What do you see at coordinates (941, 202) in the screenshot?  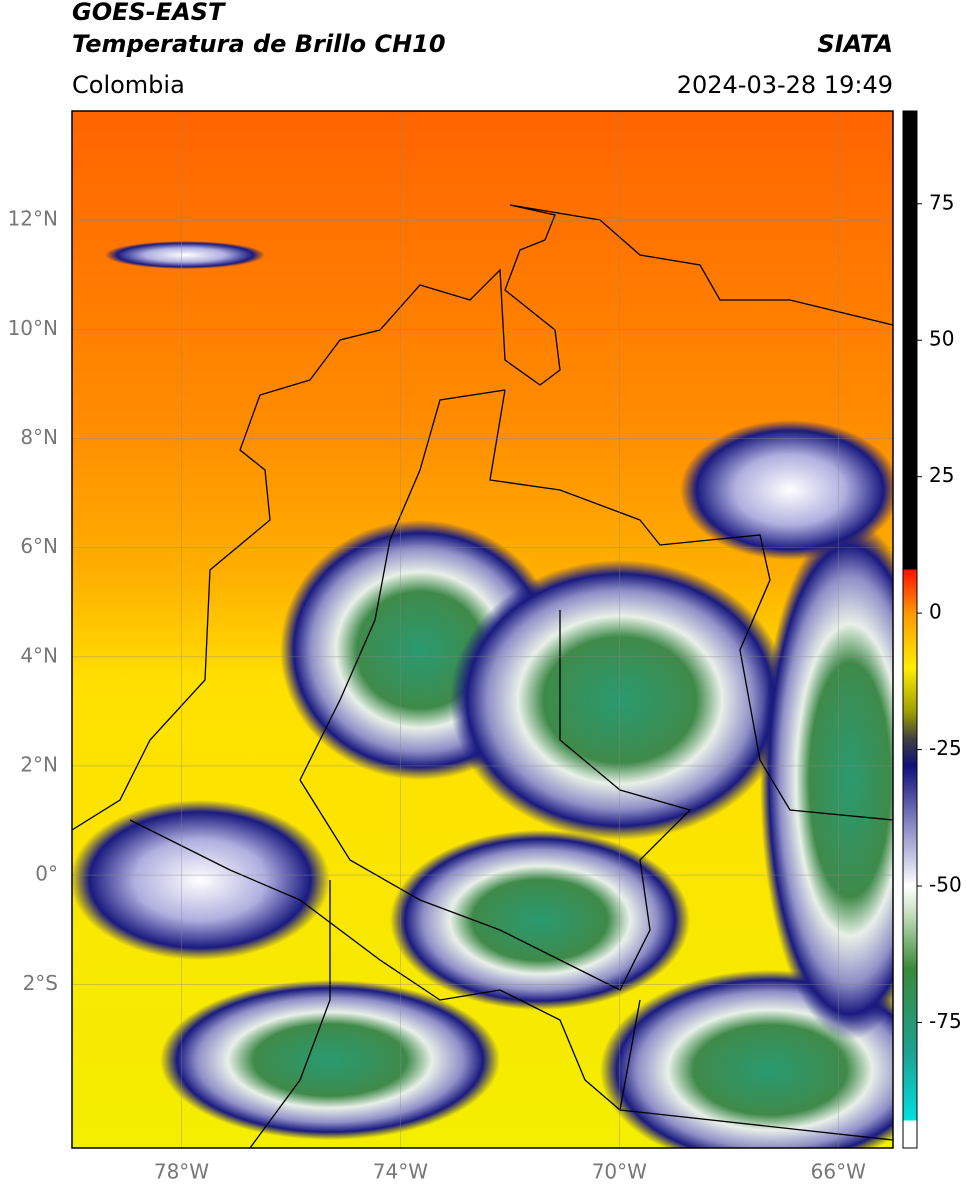 I see `colorbar-tick-label: 75` at bounding box center [941, 202].